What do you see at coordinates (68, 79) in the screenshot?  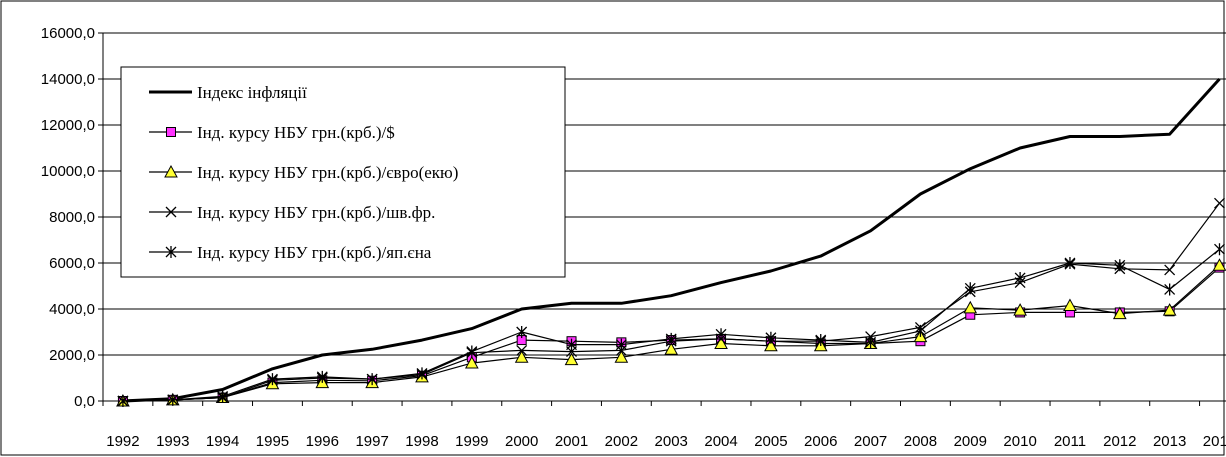 I see `y-tick-label: 14000,0` at bounding box center [68, 79].